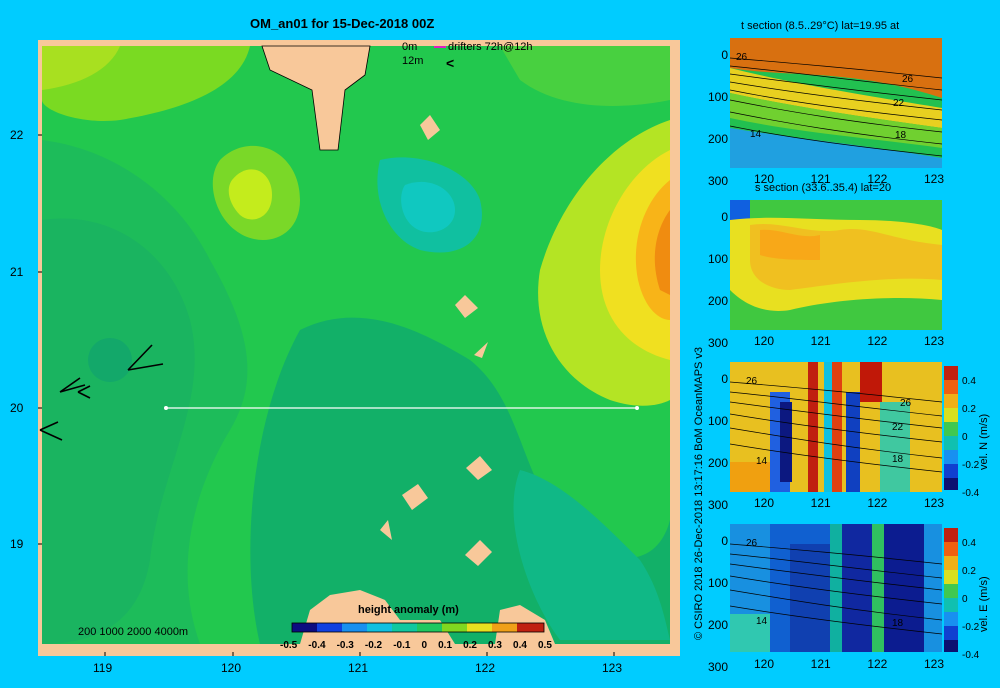  What do you see at coordinates (409, 47) in the screenshot?
I see `legend-depth-0m: 0m` at bounding box center [409, 47].